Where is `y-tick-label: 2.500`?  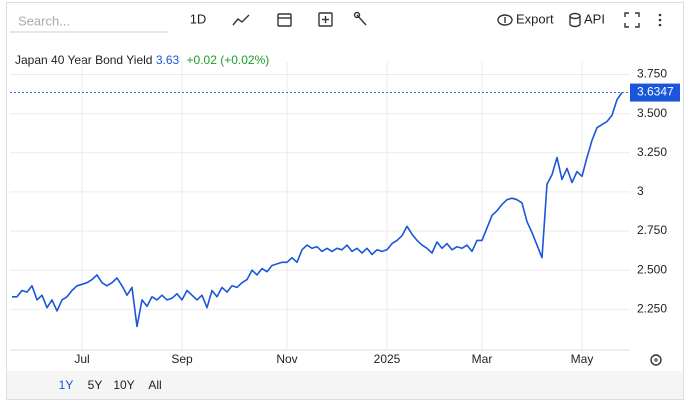
y-tick-label: 2.500 is located at coordinates (652, 269).